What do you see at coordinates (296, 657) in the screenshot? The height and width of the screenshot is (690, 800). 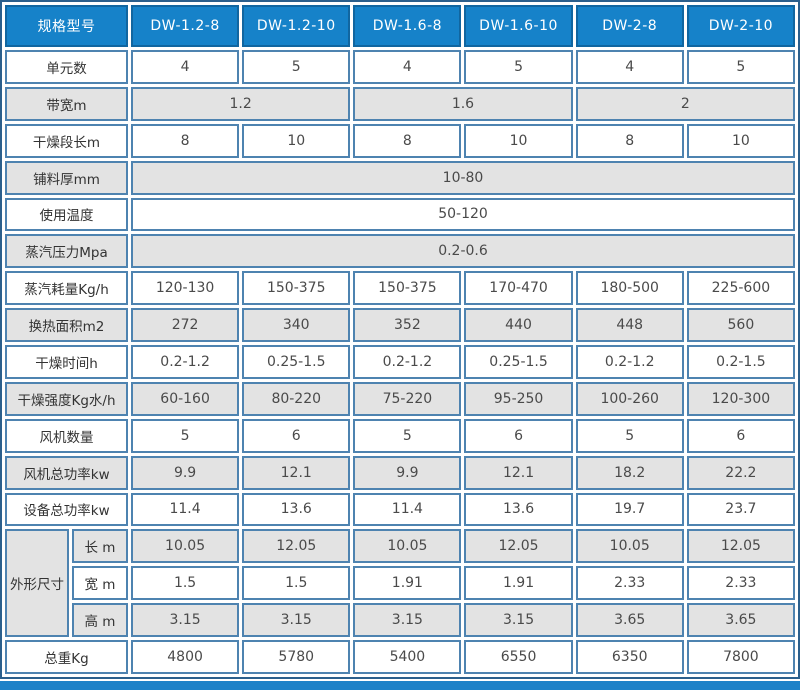 I see `value-cell: 5780` at bounding box center [296, 657].